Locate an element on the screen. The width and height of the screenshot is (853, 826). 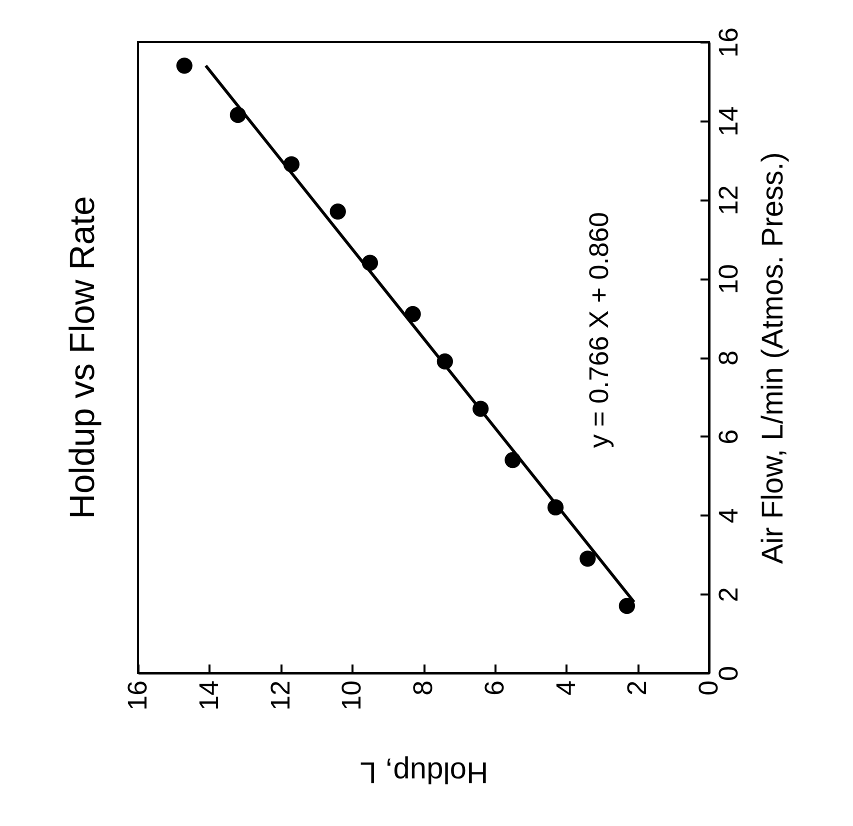
x-tick-label: 12 is located at coordinates (280, 695).